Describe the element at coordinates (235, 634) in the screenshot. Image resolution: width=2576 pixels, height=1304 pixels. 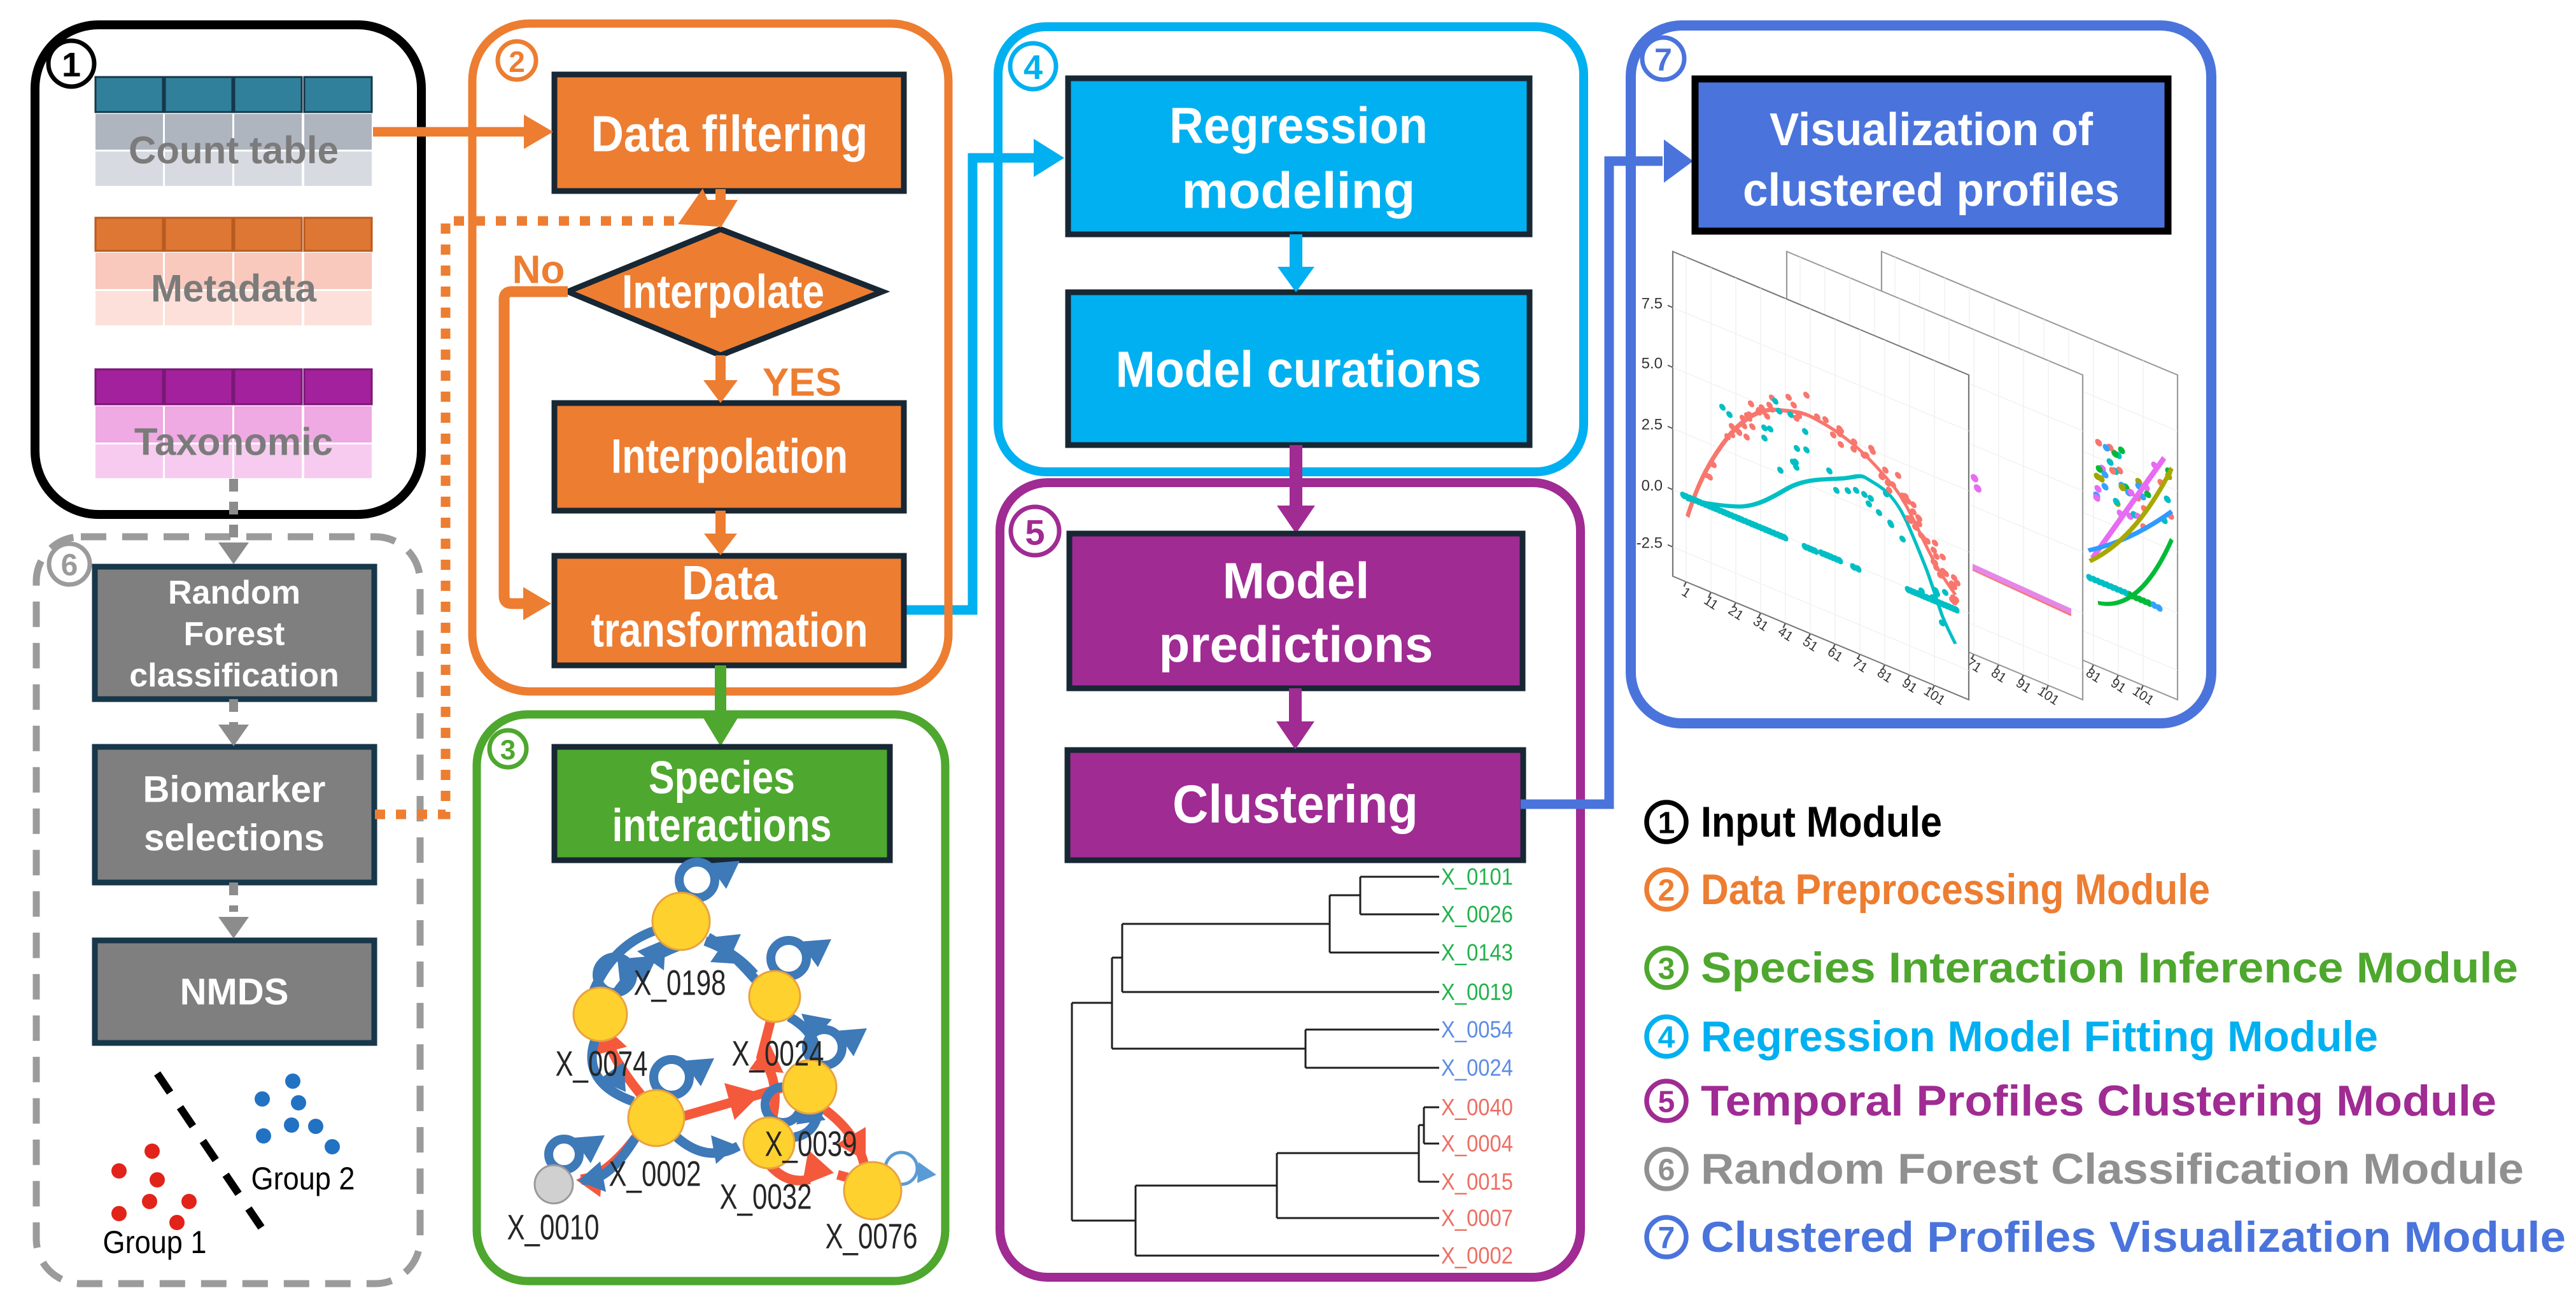
I see `svg-text: Forest` at that location.